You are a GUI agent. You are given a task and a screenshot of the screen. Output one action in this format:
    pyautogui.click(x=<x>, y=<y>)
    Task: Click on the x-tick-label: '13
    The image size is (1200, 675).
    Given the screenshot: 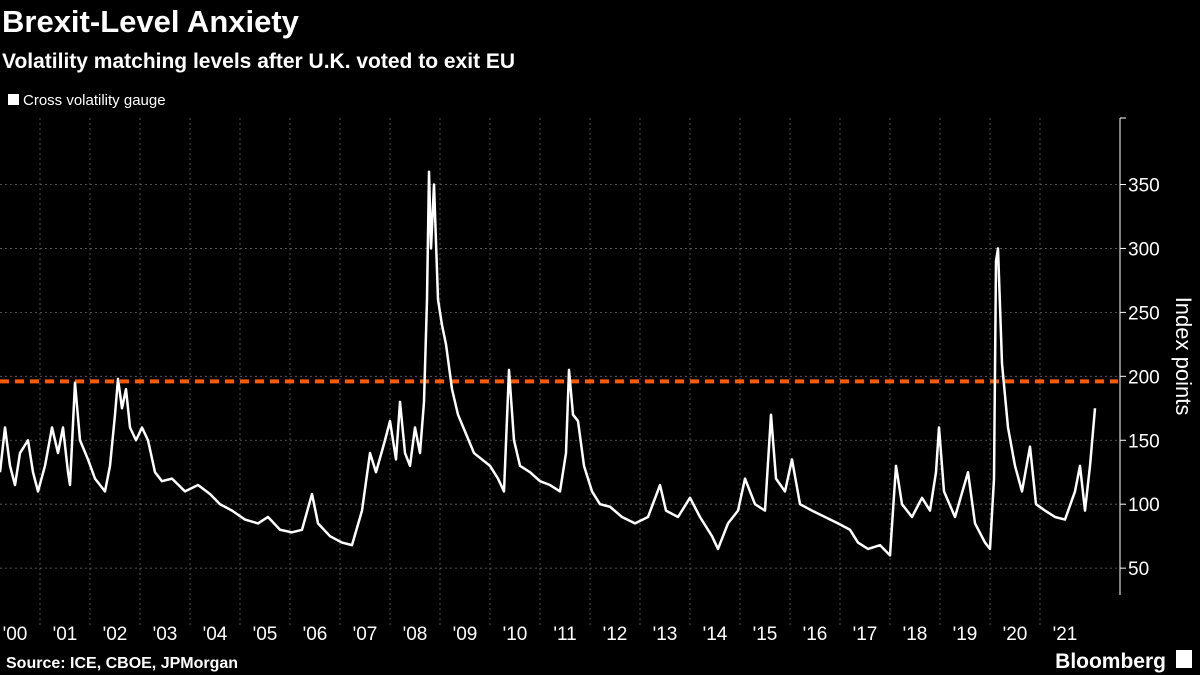 What is the action you would take?
    pyautogui.click(x=665, y=634)
    